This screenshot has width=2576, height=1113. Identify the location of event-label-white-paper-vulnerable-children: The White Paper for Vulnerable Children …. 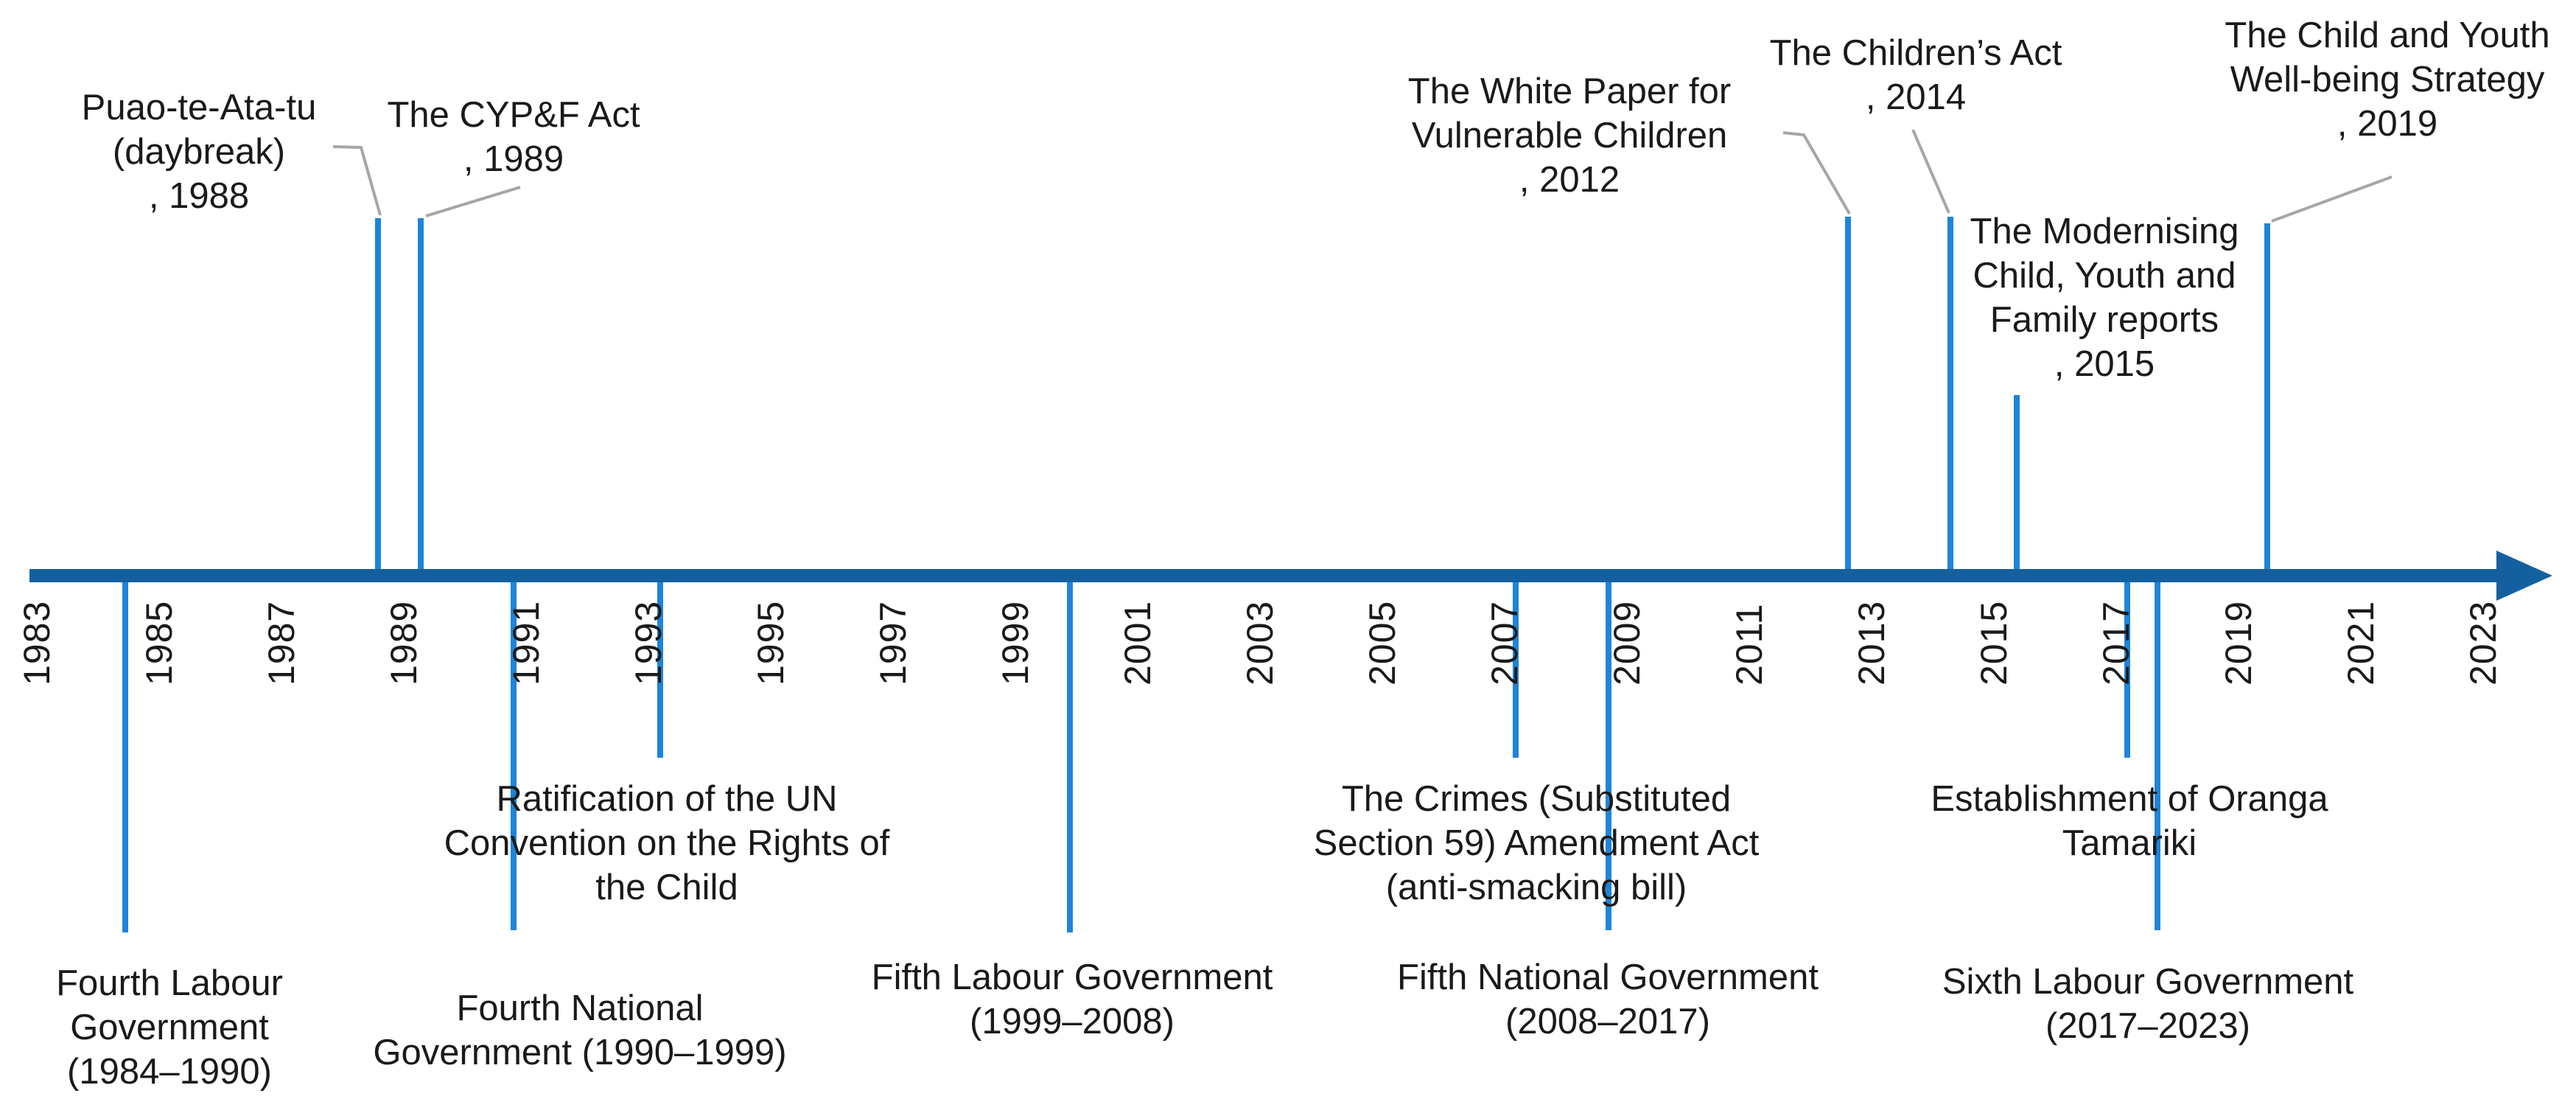
(1569, 135).